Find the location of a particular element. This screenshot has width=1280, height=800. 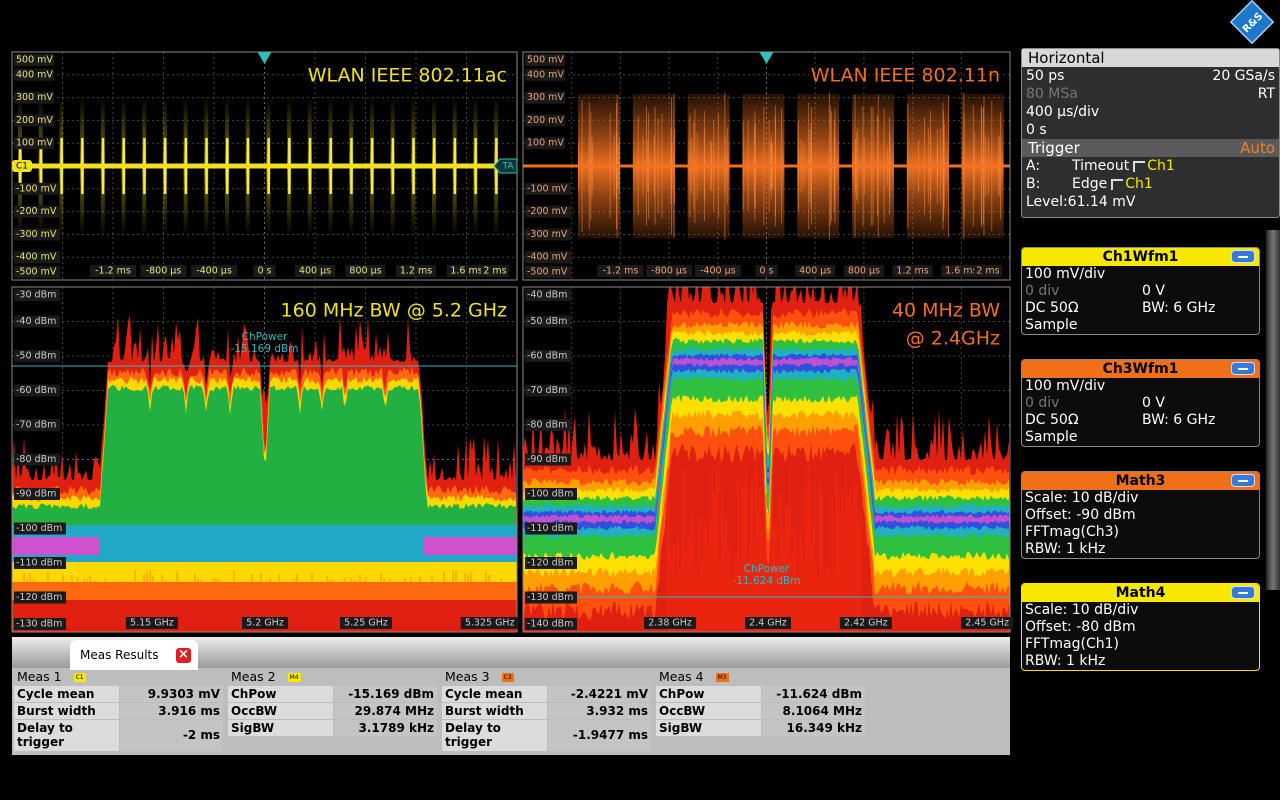

y-tick-label: -120 dBm is located at coordinates (550, 563).